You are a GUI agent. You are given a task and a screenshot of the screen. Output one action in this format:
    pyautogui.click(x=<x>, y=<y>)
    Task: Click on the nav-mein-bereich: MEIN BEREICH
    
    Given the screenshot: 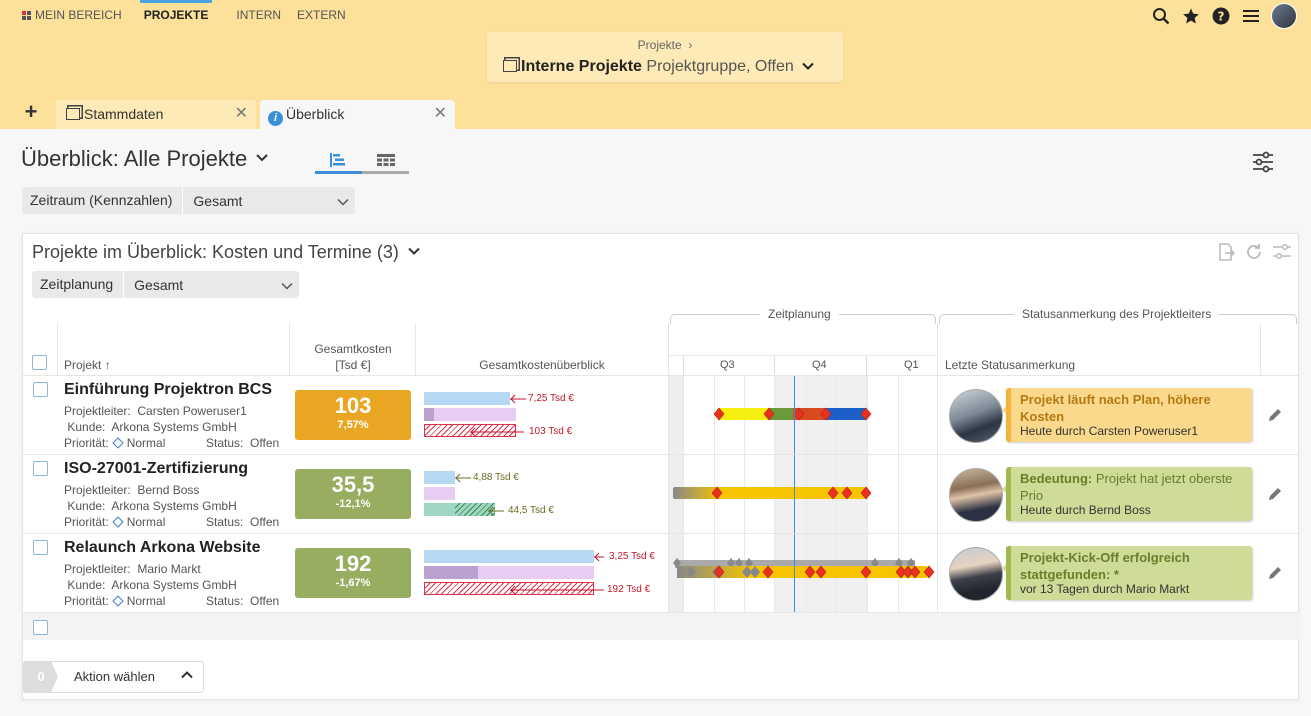 What is the action you would take?
    pyautogui.click(x=72, y=15)
    